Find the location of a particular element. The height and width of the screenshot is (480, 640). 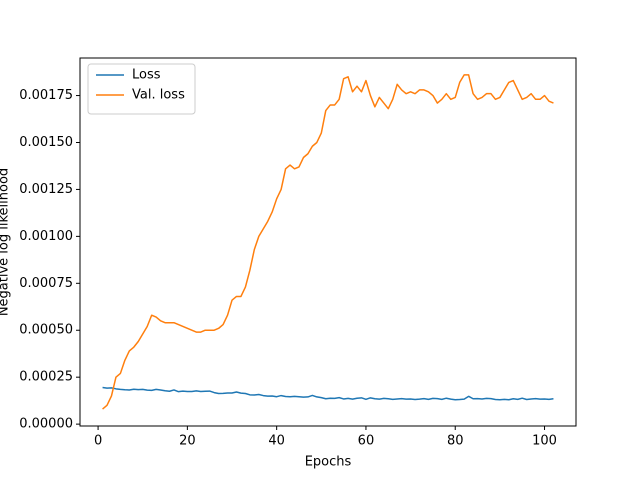

y-tick-label: 0.00075 is located at coordinates (46, 283).